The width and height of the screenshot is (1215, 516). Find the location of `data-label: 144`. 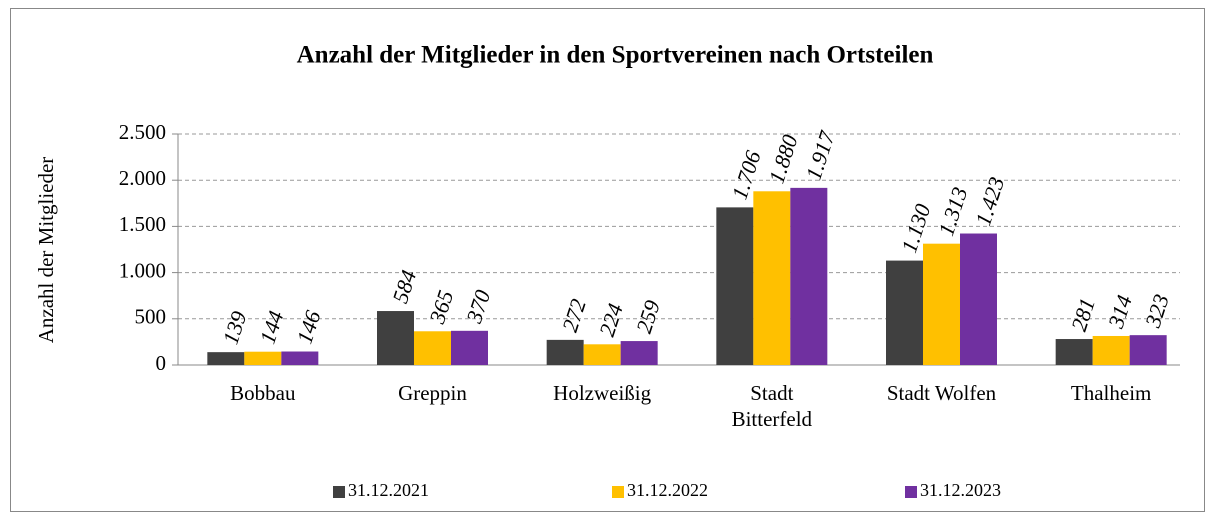

data-label: 144 is located at coordinates (272, 327).